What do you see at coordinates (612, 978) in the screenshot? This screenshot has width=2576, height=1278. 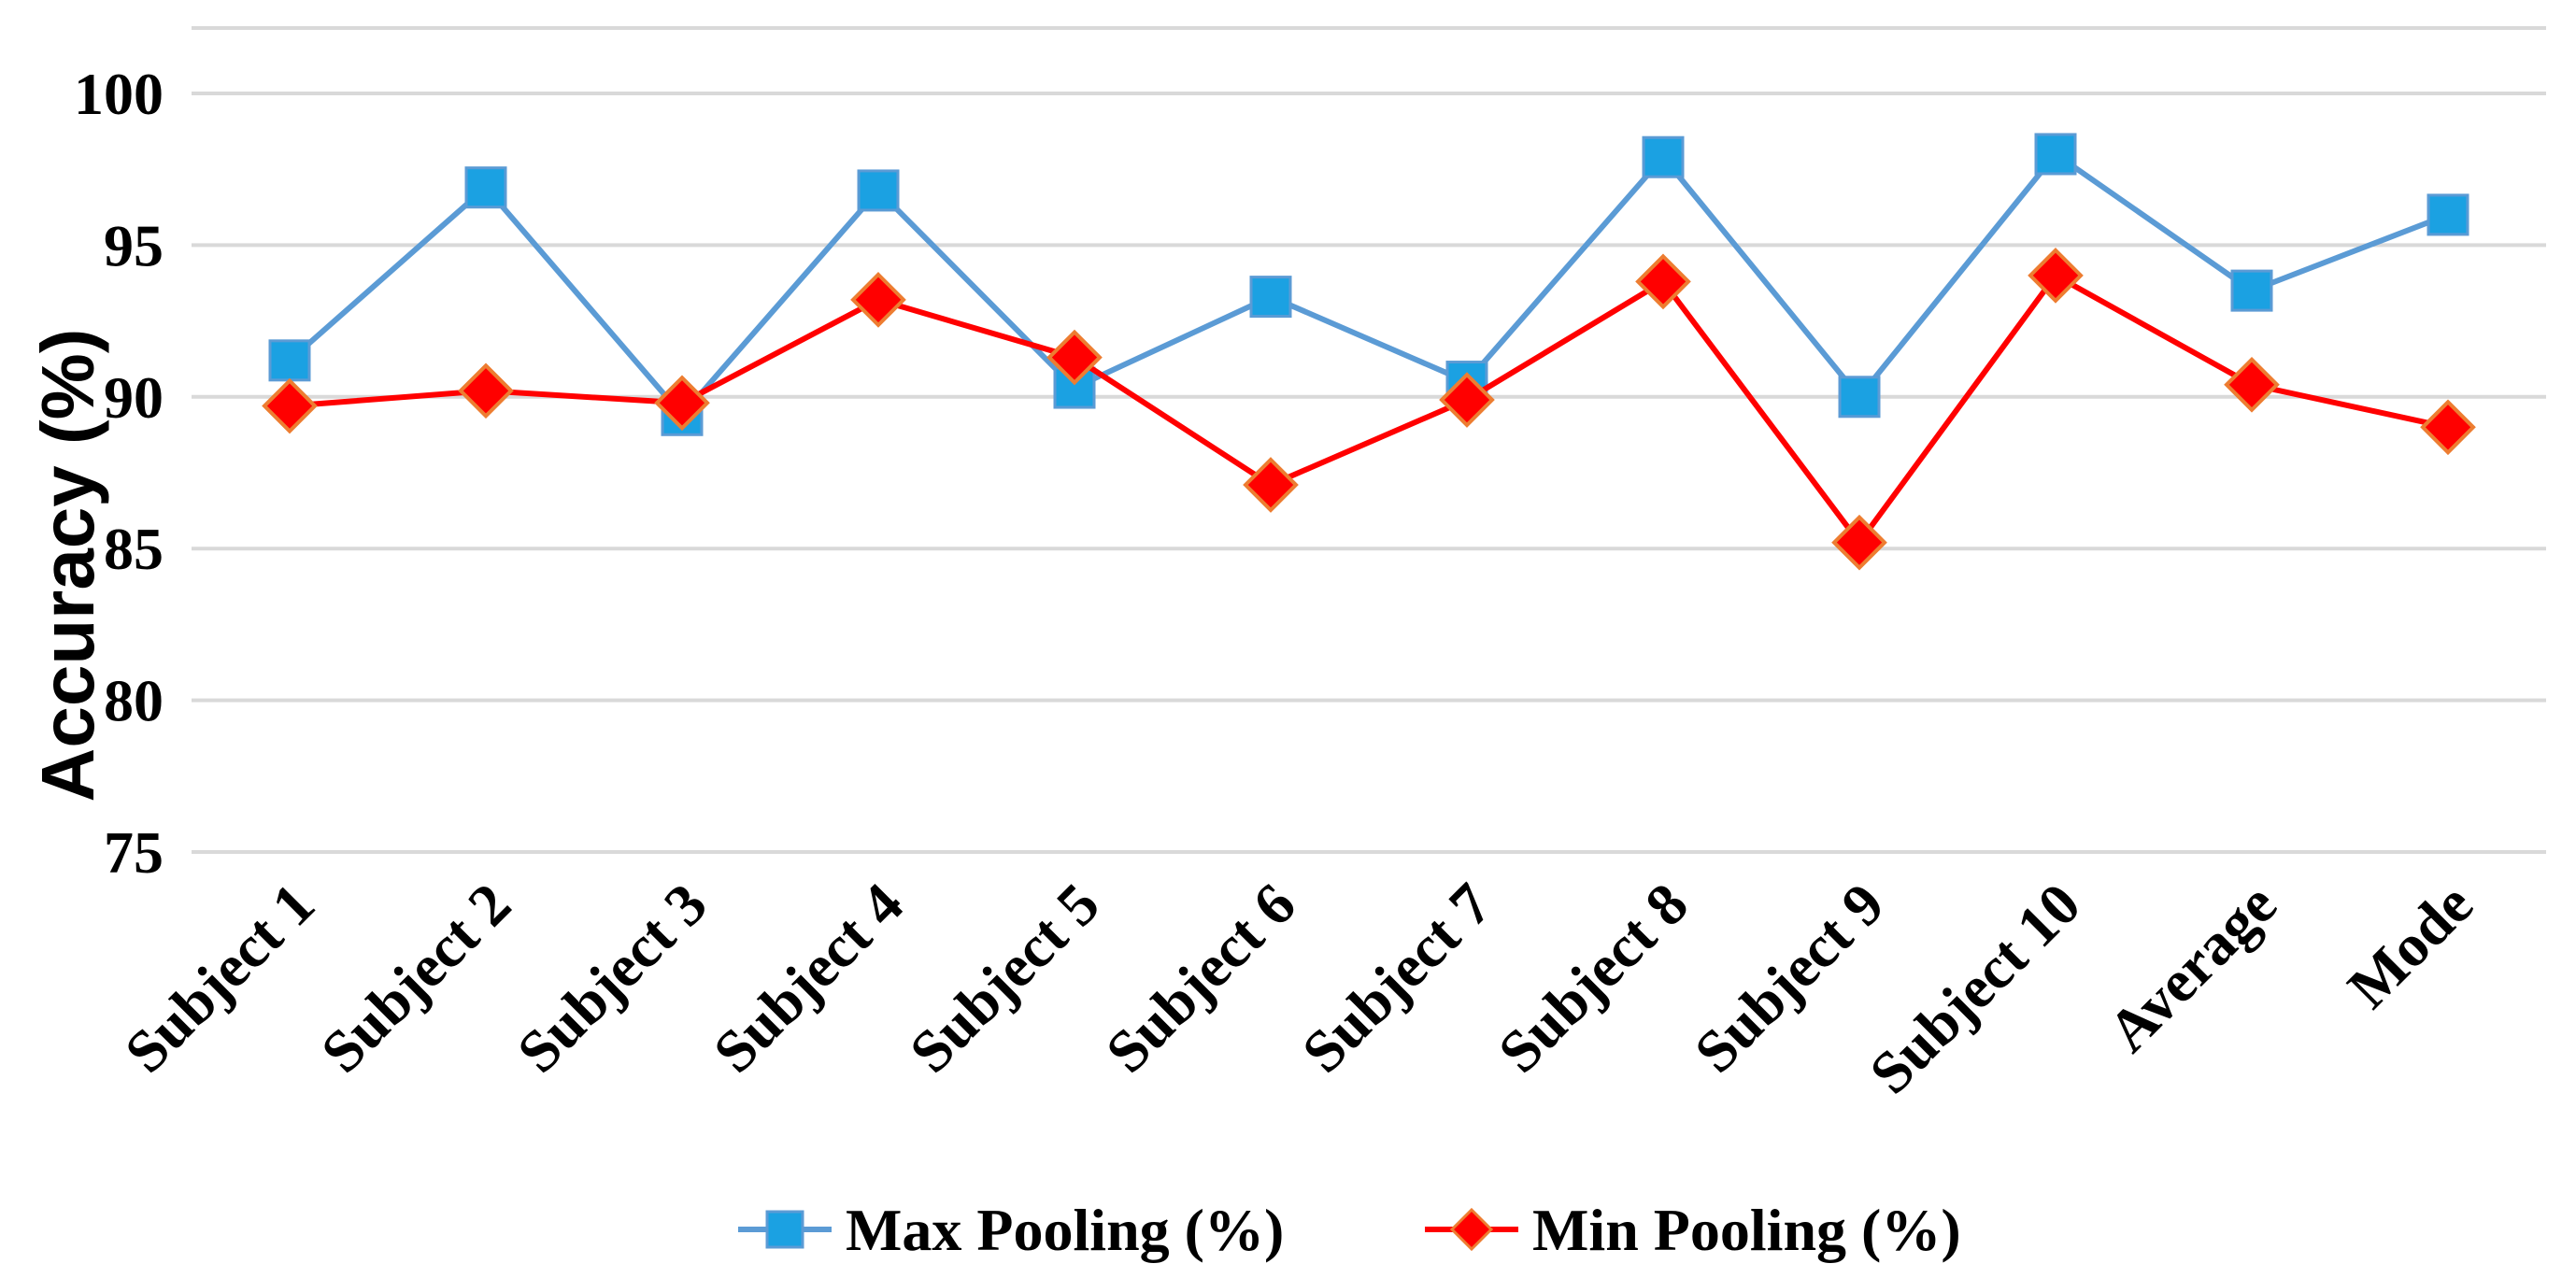 I see `x-tick-label: Subject 3` at bounding box center [612, 978].